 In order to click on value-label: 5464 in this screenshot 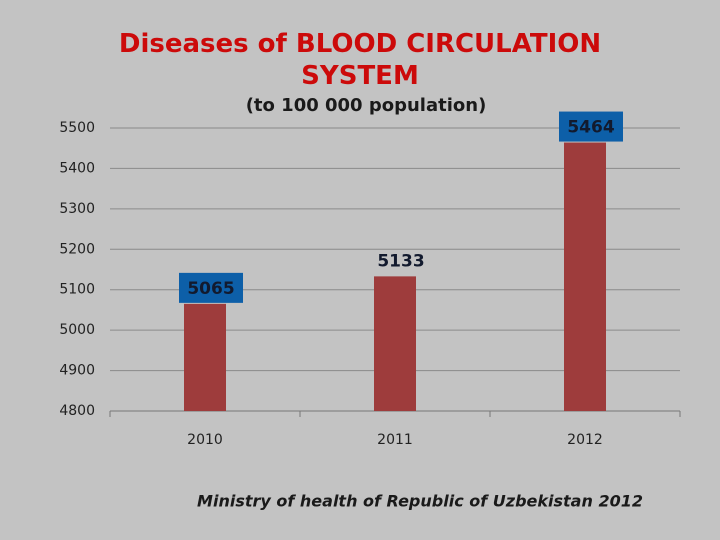, I will do `click(590, 128)`.